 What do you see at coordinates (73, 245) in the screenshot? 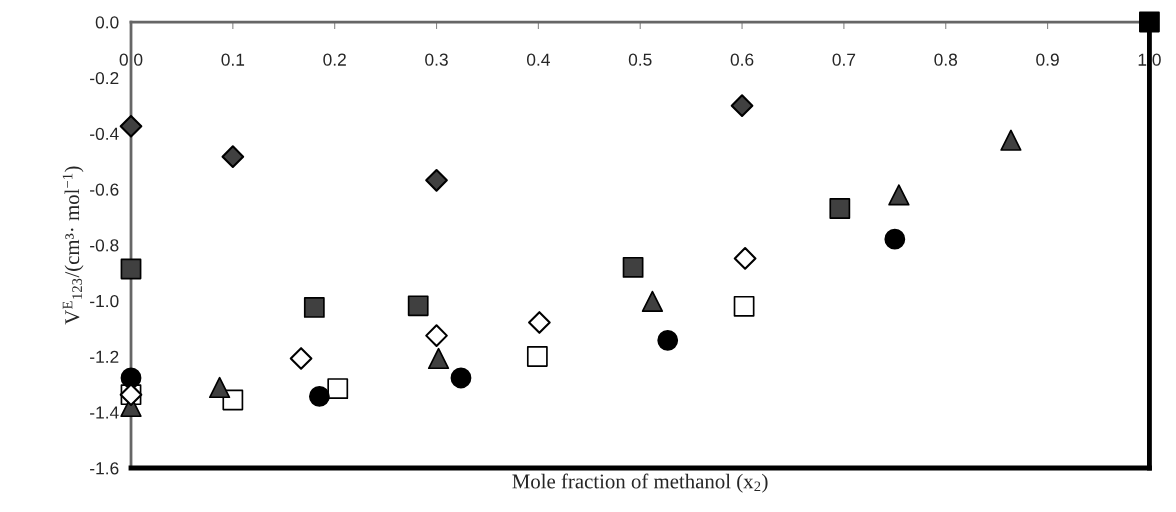
I see `y-axis-title: V$^{E}$$_{123}$/(cm³· mol$^{−1}$)` at bounding box center [73, 245].